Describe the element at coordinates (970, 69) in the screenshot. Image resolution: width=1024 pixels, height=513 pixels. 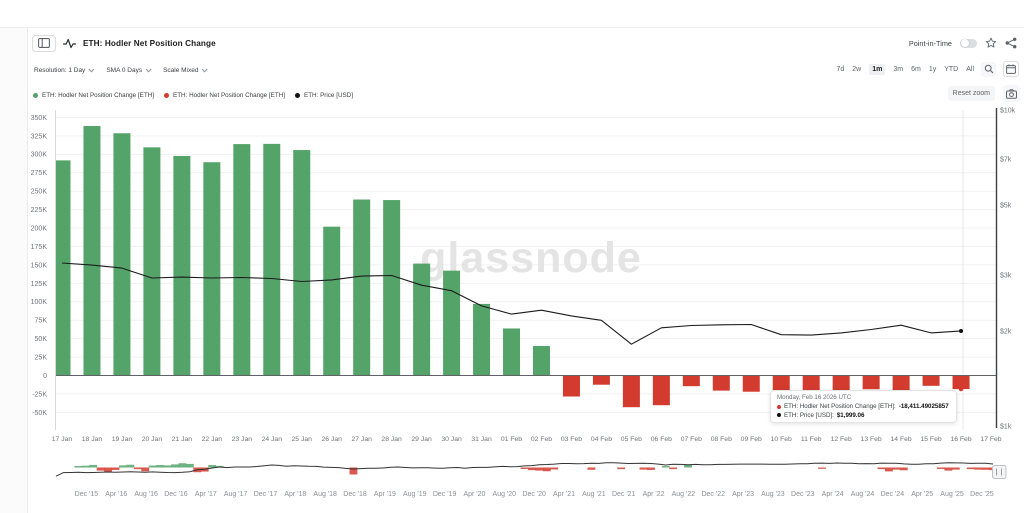
I see `range-button-all: All` at that location.